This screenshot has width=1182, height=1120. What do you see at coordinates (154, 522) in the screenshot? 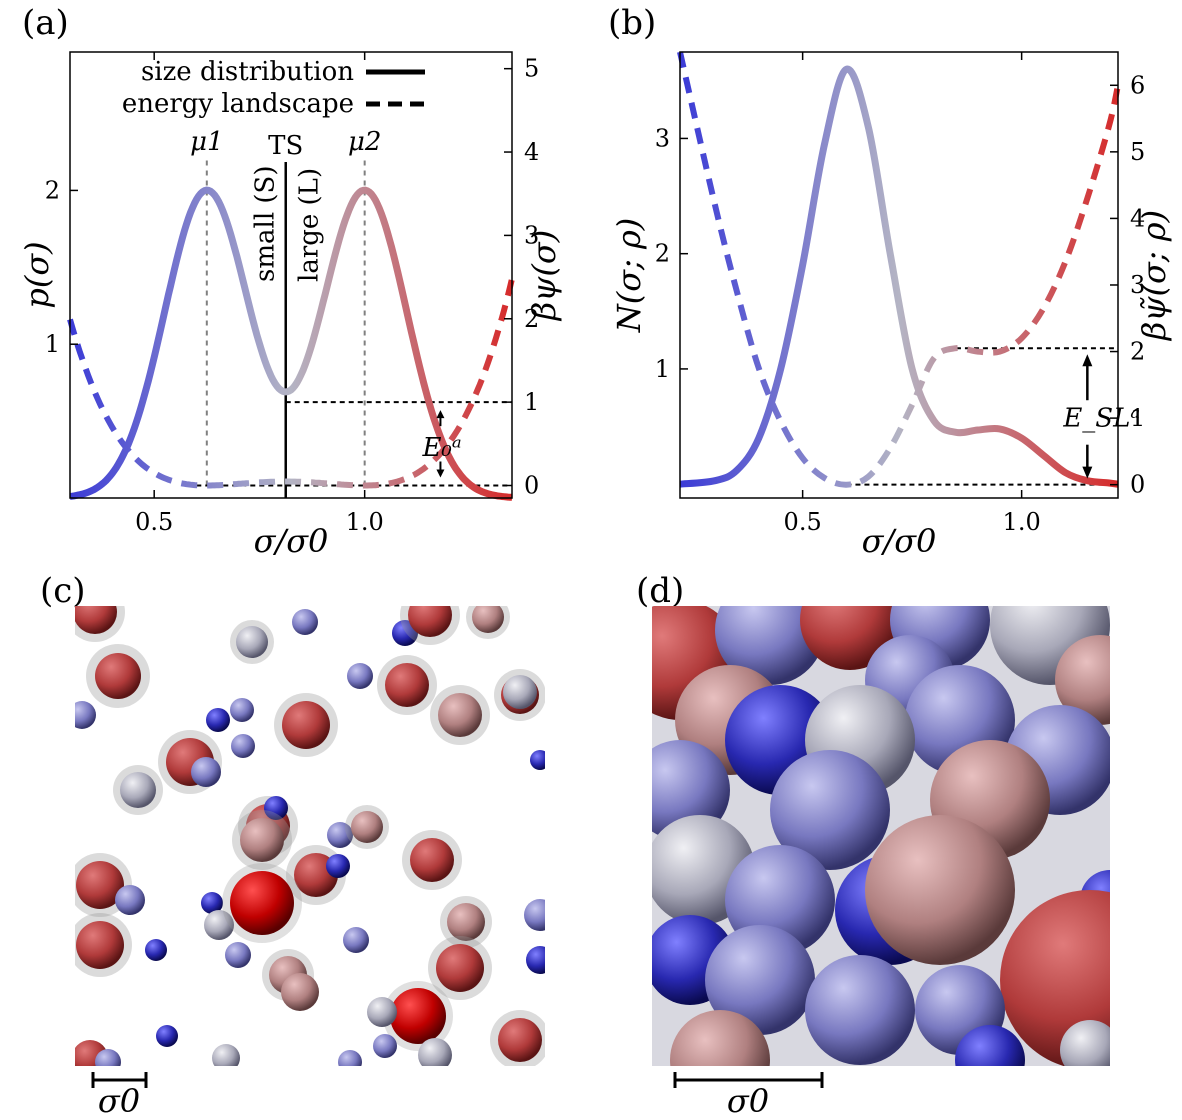
I see `chart-a-xtick-label: 0.5` at bounding box center [154, 522].